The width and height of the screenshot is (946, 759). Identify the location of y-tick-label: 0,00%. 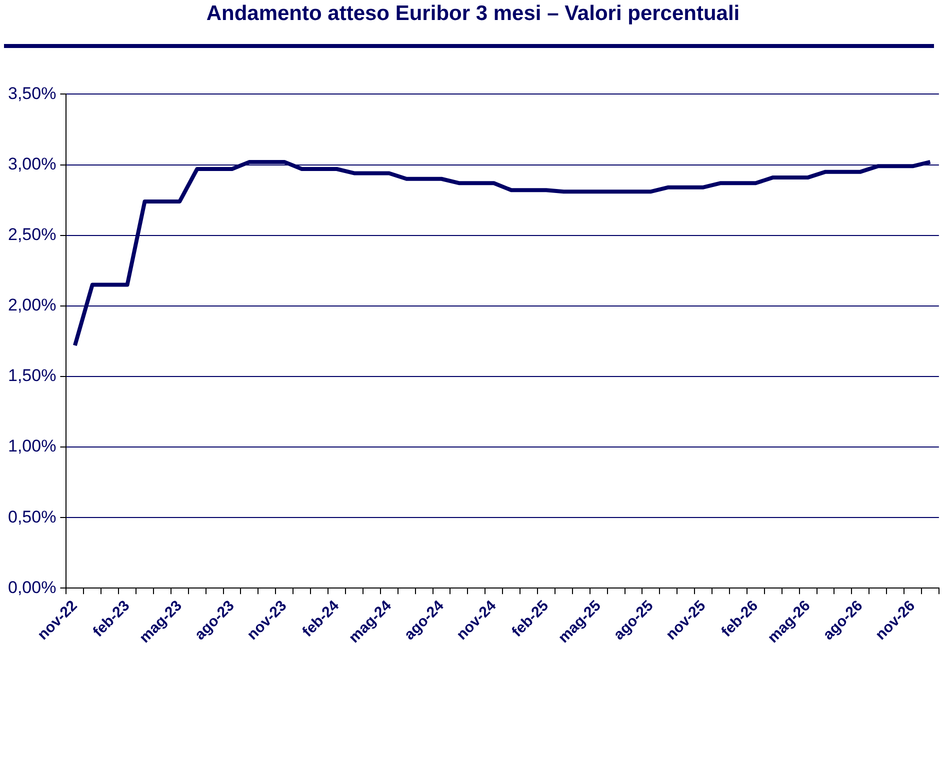
(32, 587).